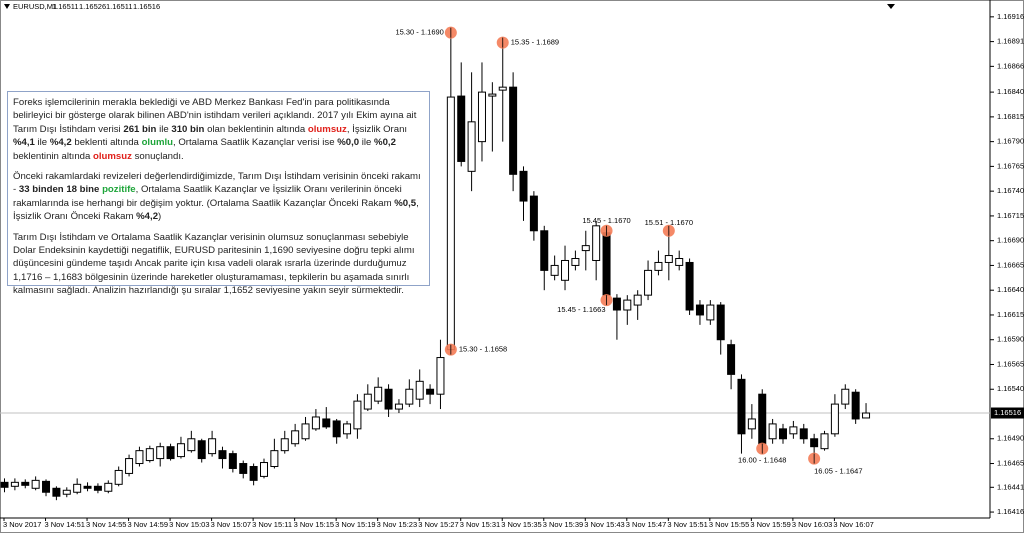 Image resolution: width=1024 pixels, height=533 pixels. What do you see at coordinates (106, 524) in the screenshot?
I see `x-tick-label: 3 Nov 14:55` at bounding box center [106, 524].